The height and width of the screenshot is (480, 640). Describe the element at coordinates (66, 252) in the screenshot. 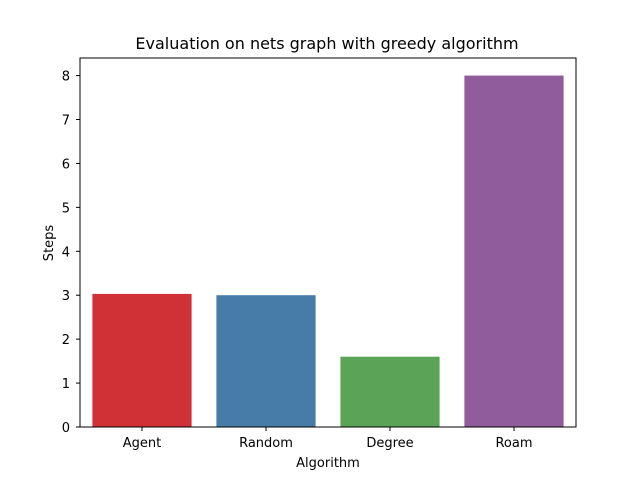

I see `y-tick-label: 4` at that location.